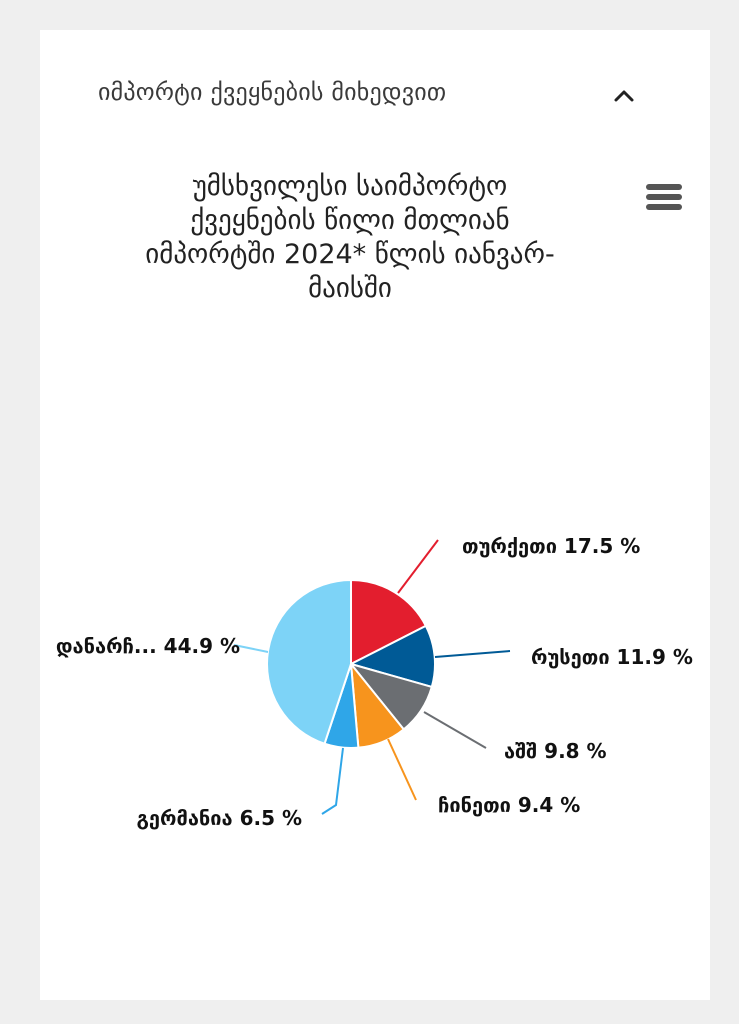  I want to click on accordion-title: იმპორტი ქვეყნების მიხედვით, so click(272, 92).